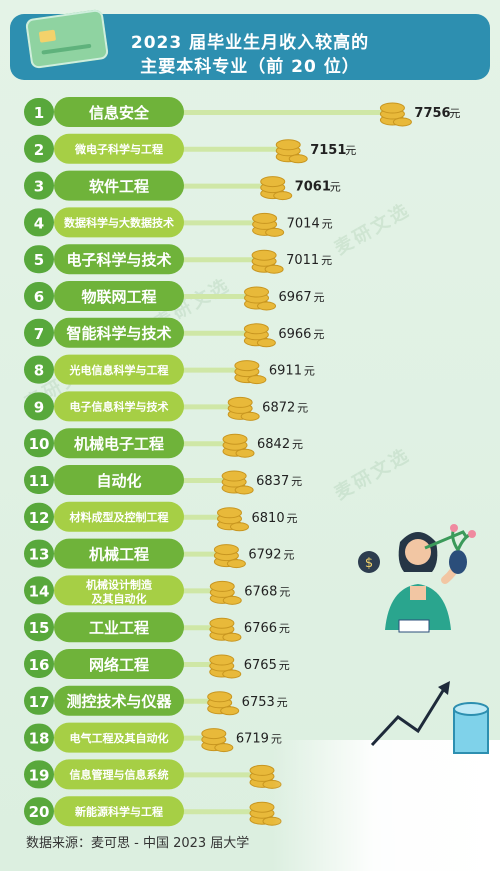 The width and height of the screenshot is (500, 871). What do you see at coordinates (163, 480) in the screenshot?
I see `bar-row: 11 自动化 6837 元` at bounding box center [163, 480].